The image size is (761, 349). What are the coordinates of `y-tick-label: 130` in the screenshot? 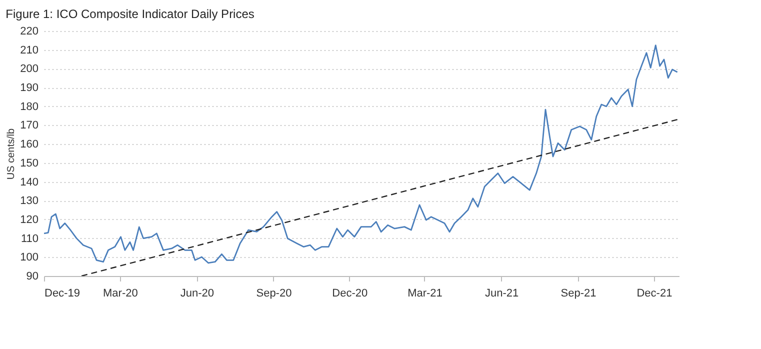 It's located at (29, 201).